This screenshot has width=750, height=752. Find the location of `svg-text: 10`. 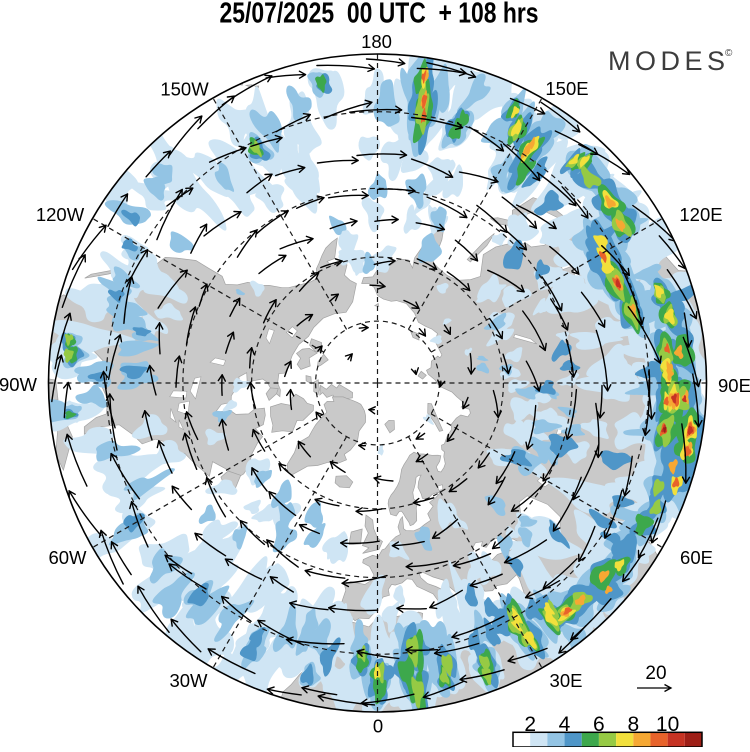

svg-text: 10 is located at coordinates (667, 724).